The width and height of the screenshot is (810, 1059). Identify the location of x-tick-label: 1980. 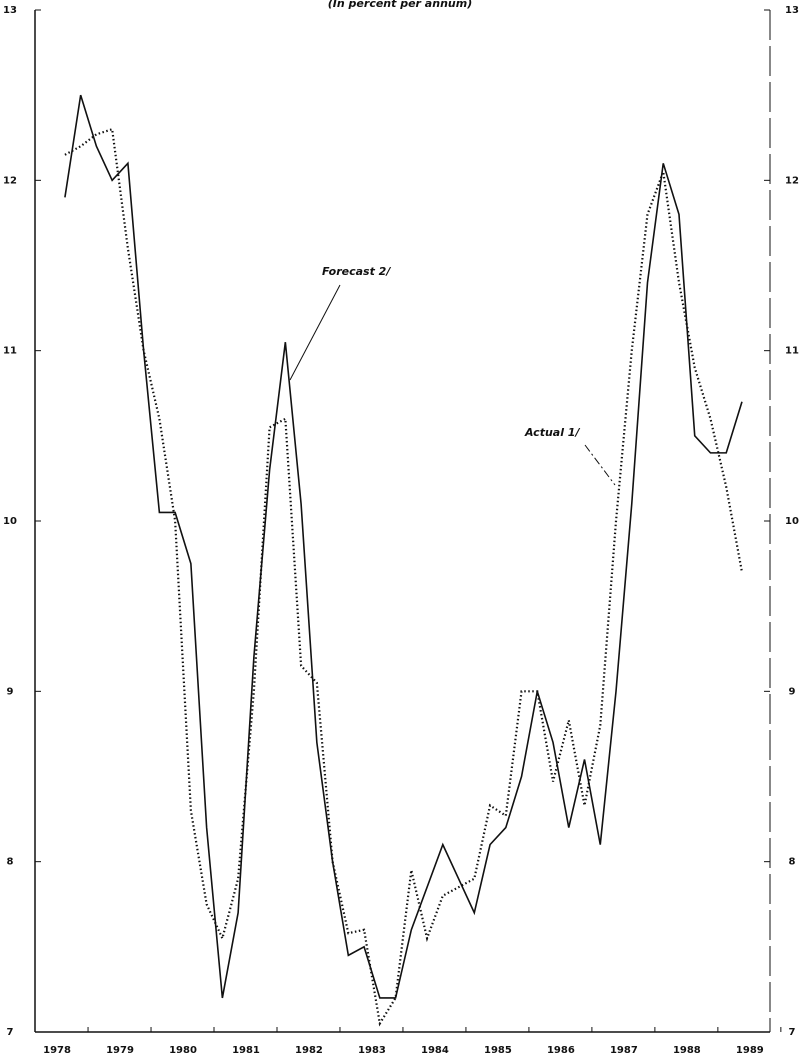
(183, 1050).